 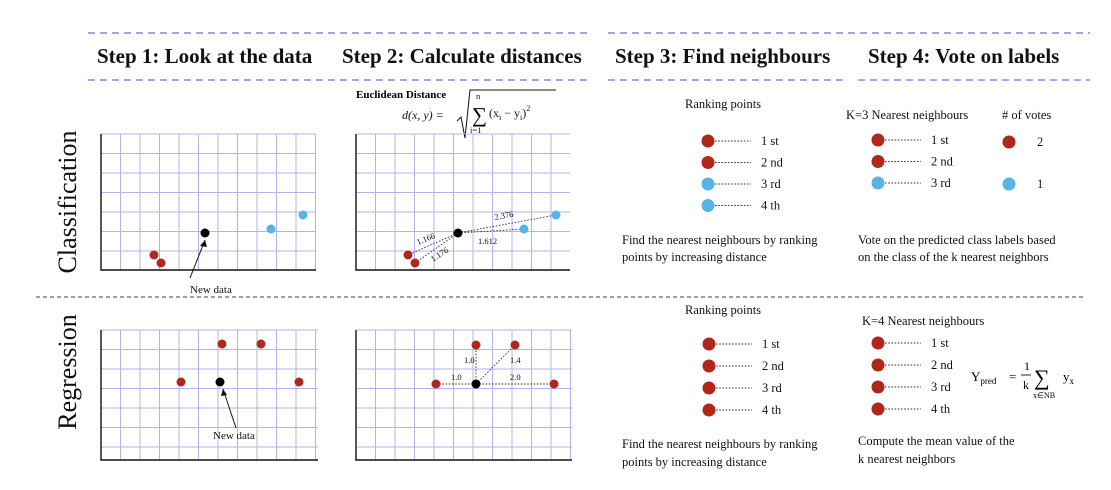 I want to click on mean-formula: Ypred = 1 k ∑ x∈NB yx, so click(x=1023, y=379).